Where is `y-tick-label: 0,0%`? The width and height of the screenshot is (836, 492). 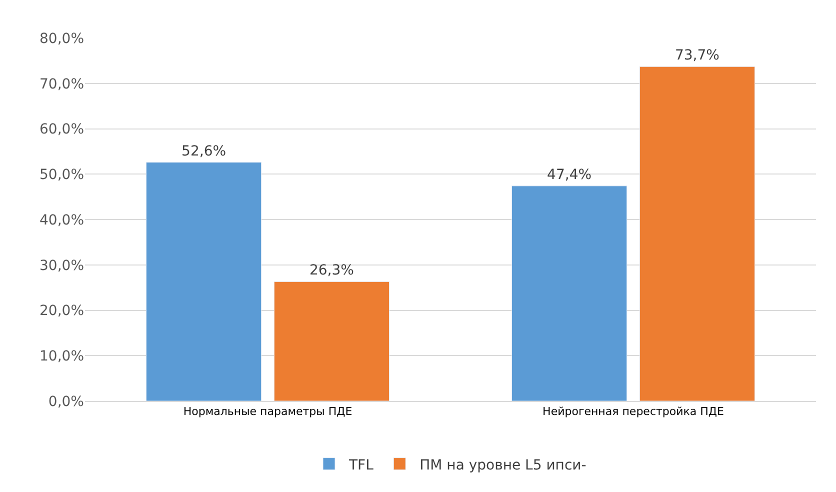 y-tick-label: 0,0% is located at coordinates (66, 402).